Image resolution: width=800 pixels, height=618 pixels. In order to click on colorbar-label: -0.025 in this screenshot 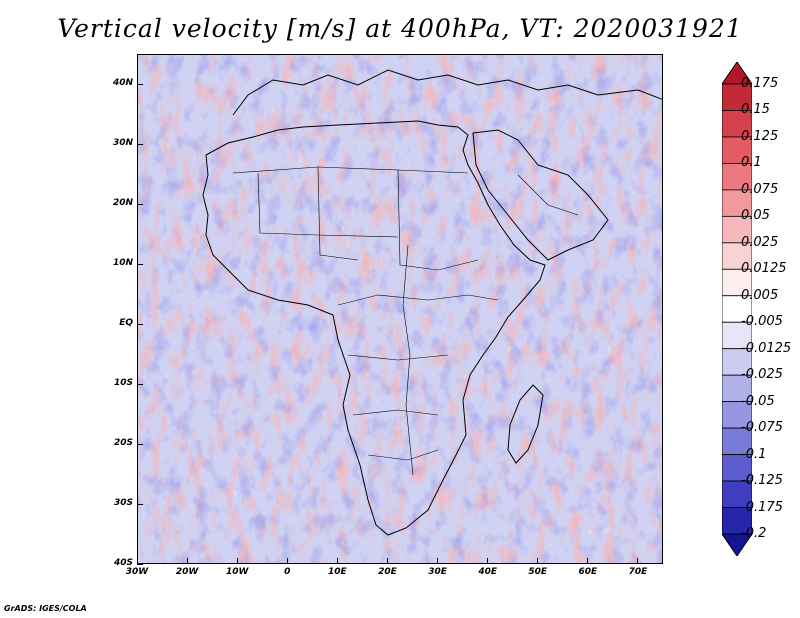, I will do `click(762, 375)`.